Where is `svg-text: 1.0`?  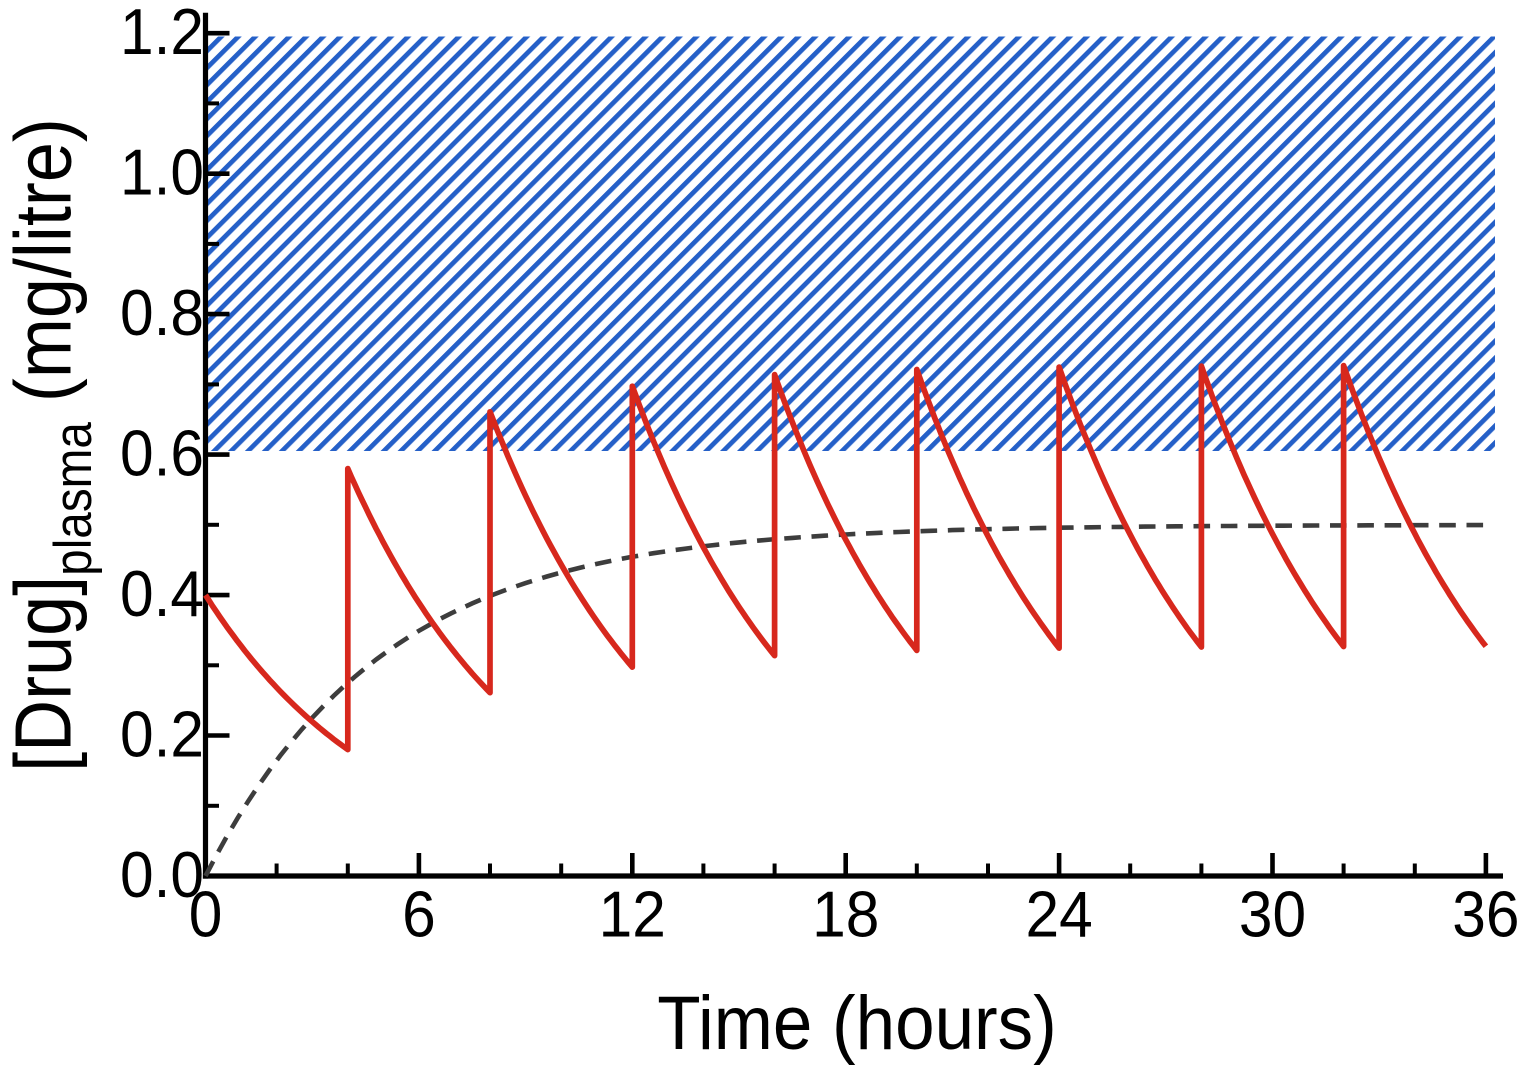 svg-text: 1.0 is located at coordinates (162, 173).